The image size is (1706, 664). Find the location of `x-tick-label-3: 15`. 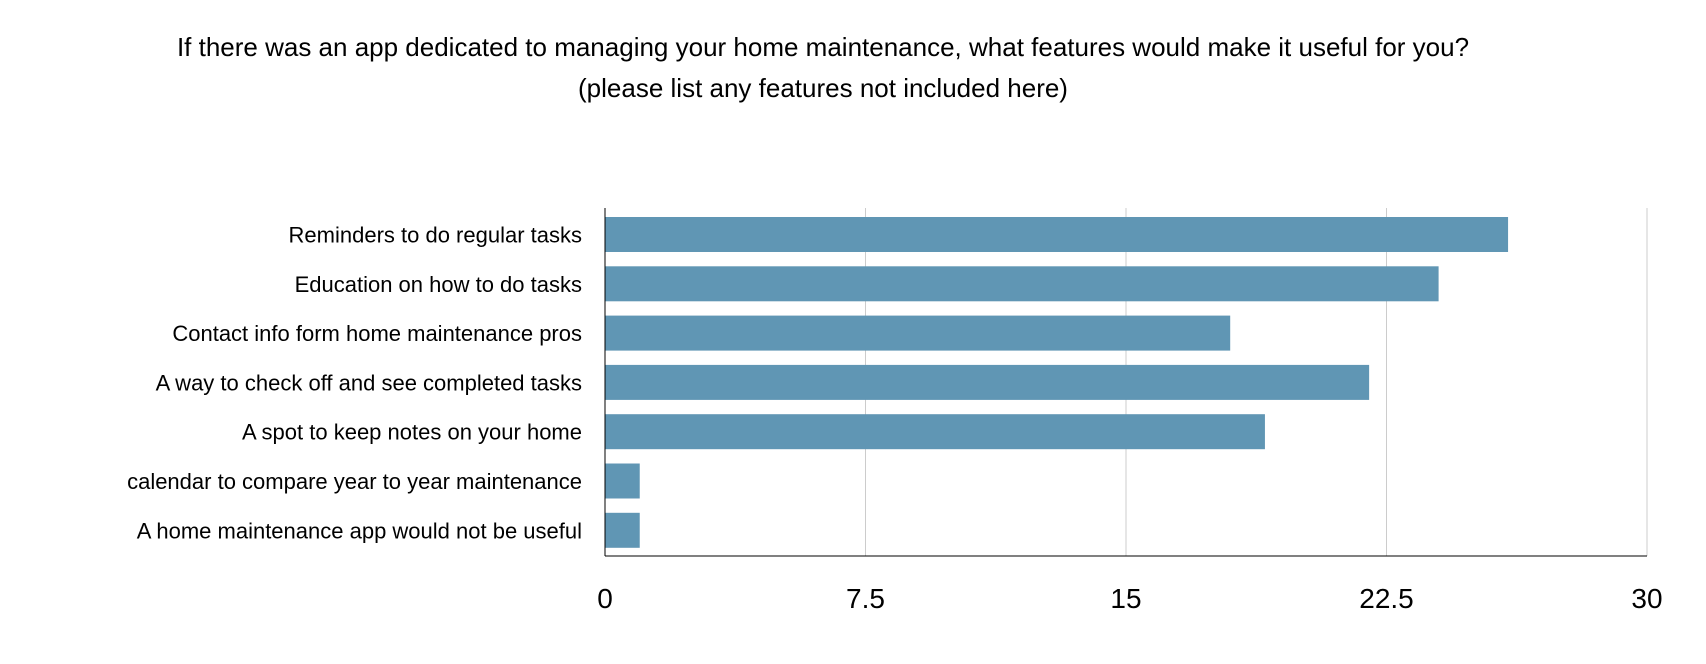

x-tick-label-3: 15 is located at coordinates (1125, 598).